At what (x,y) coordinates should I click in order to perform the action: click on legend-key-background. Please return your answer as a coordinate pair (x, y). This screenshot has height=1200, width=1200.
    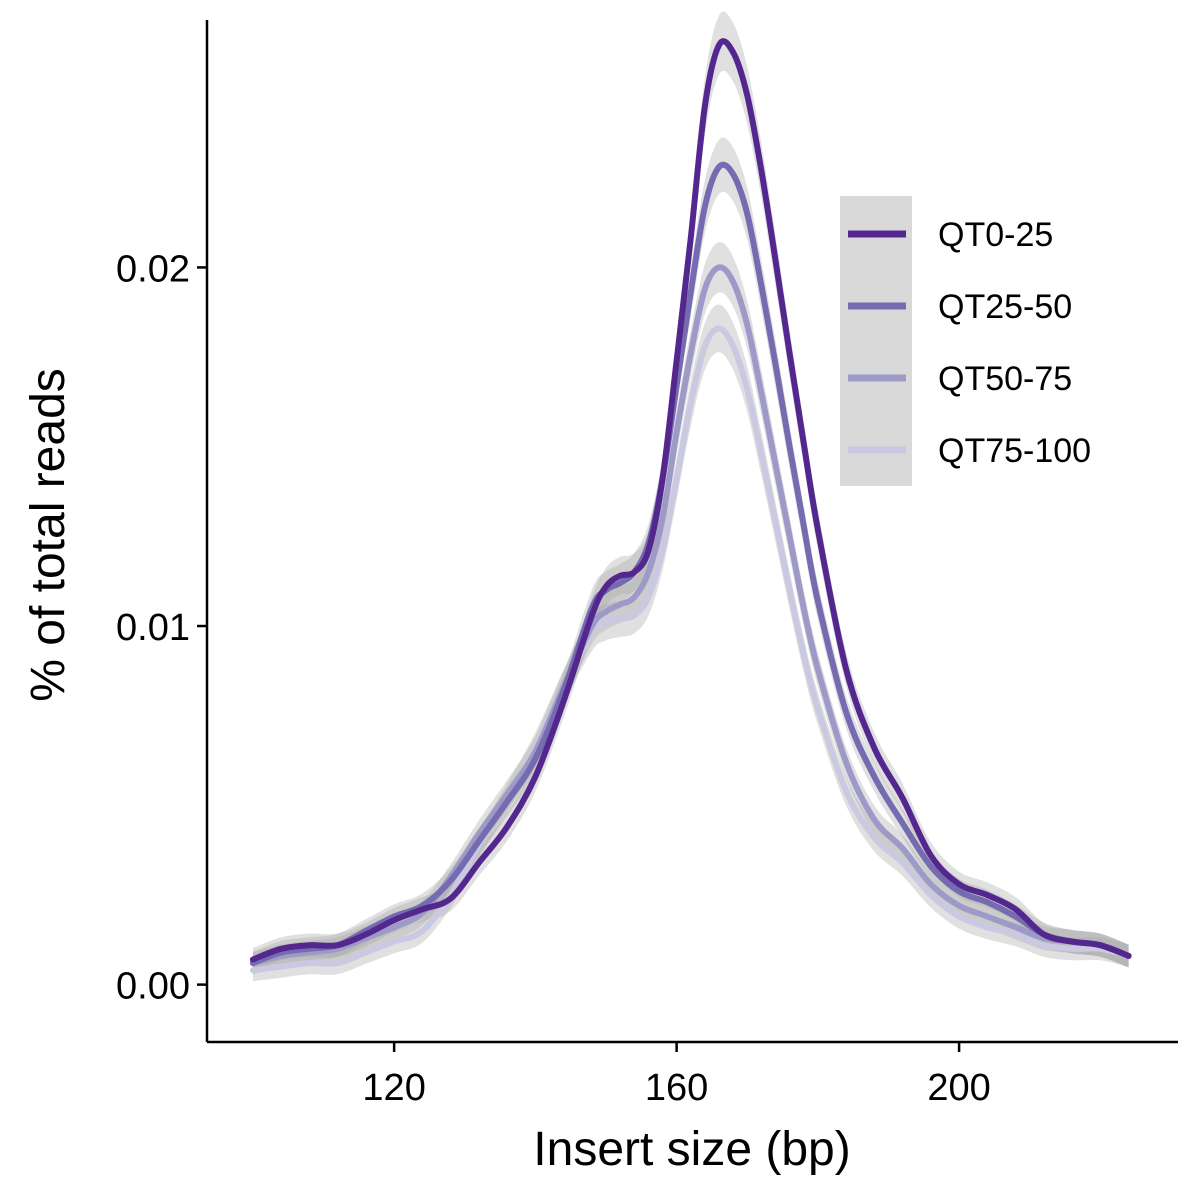
    Looking at the image, I should click on (876, 341).